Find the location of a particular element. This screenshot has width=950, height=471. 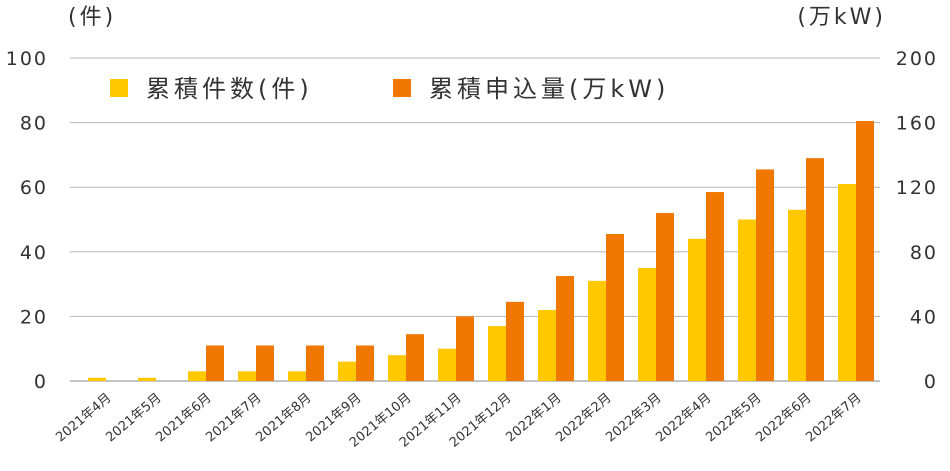

right-tick-label: 120 is located at coordinates (917, 188).